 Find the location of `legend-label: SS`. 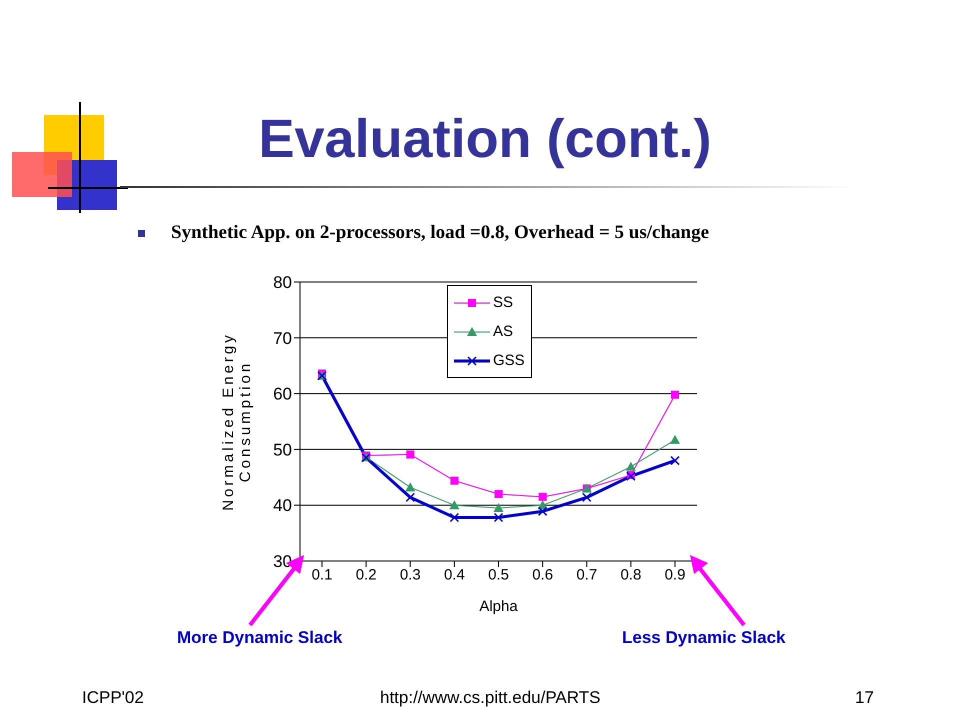

legend-label: SS is located at coordinates (503, 302).